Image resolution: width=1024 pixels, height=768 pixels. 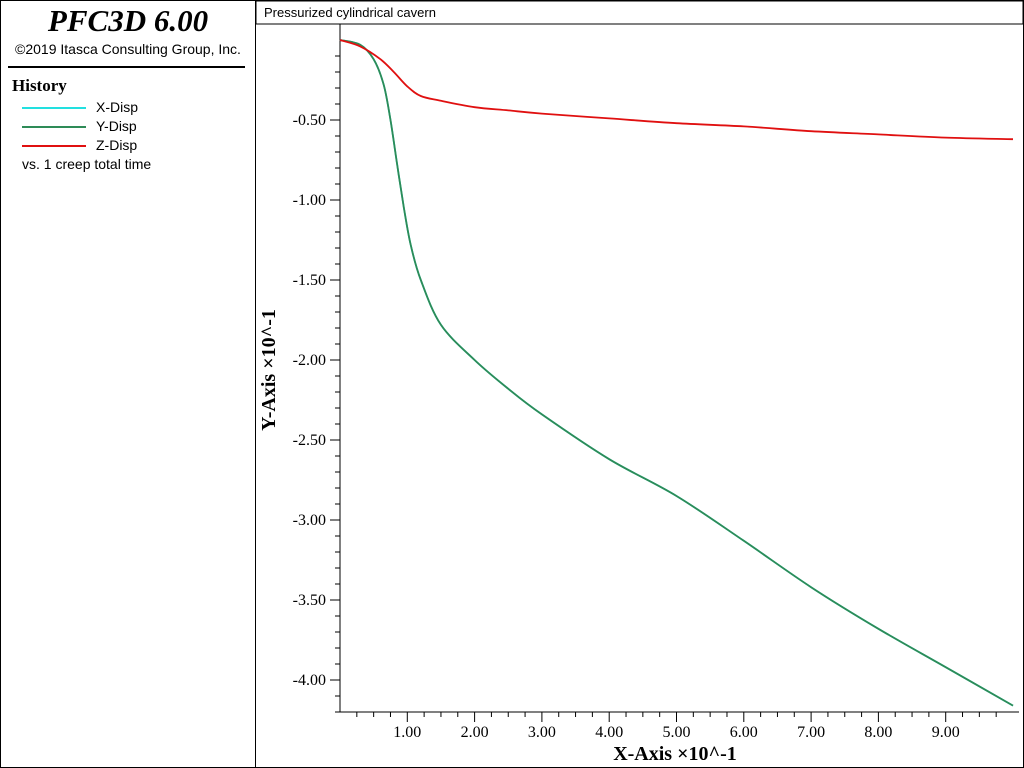 What do you see at coordinates (128, 49) in the screenshot?
I see `copyright-text: ©2019 Itasca Consulting Group, Inc.` at bounding box center [128, 49].